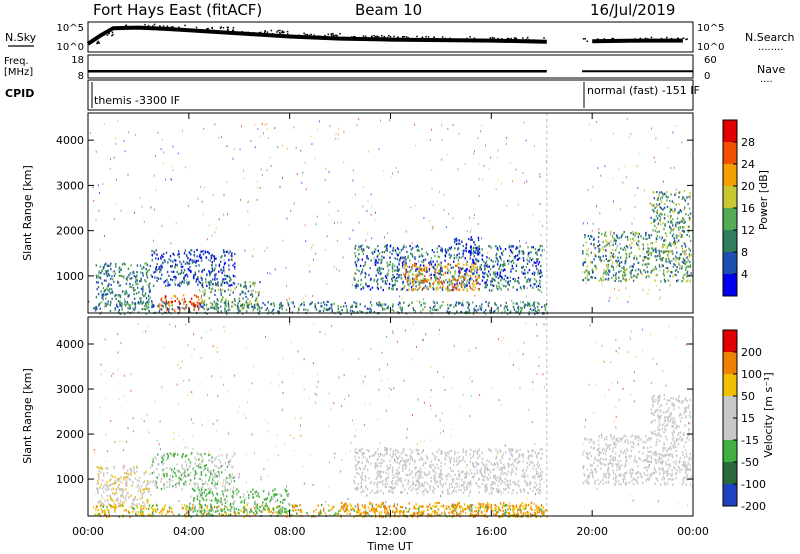  What do you see at coordinates (730, 219) in the screenshot?
I see `colorbar-cell` at bounding box center [730, 219].